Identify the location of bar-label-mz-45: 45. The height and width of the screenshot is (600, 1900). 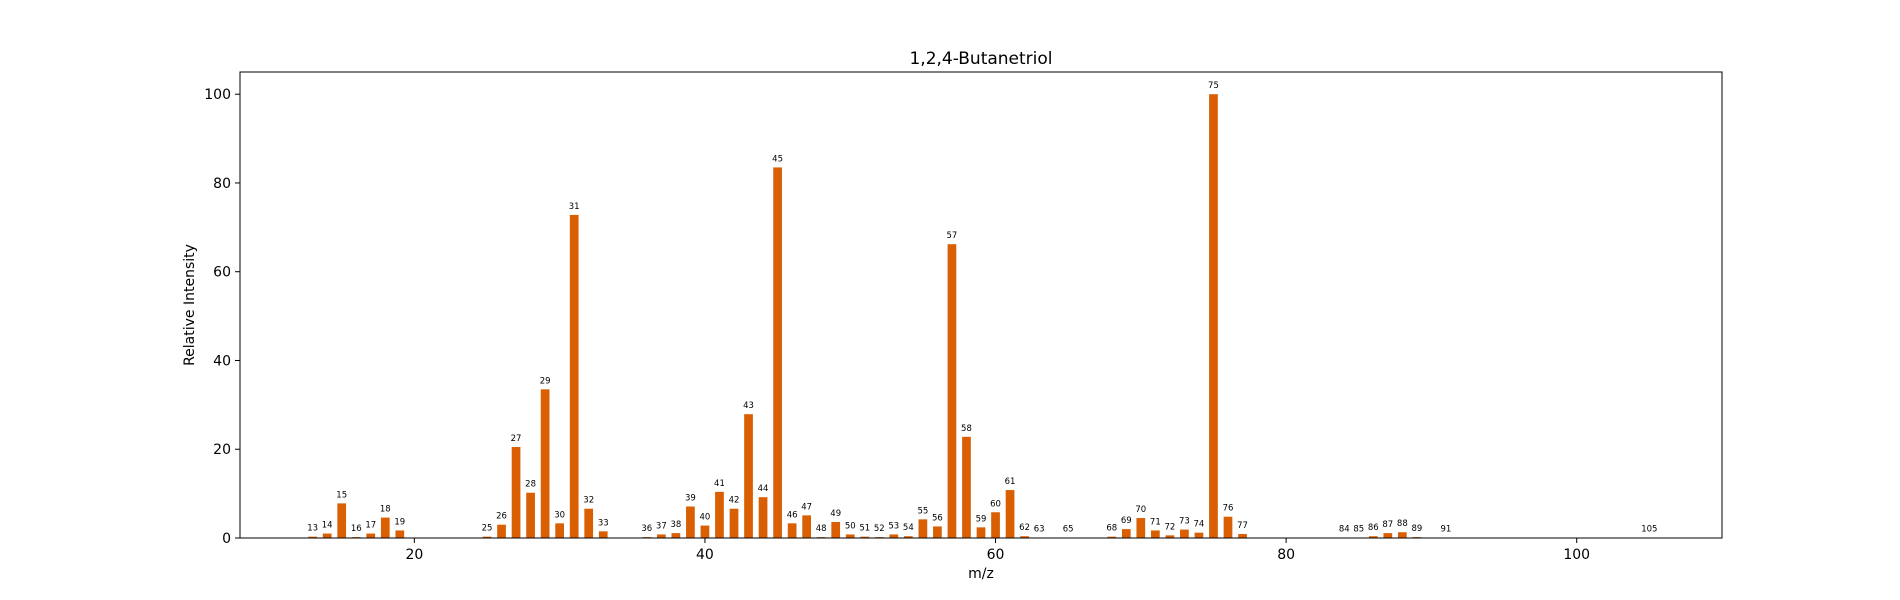
(777, 159).